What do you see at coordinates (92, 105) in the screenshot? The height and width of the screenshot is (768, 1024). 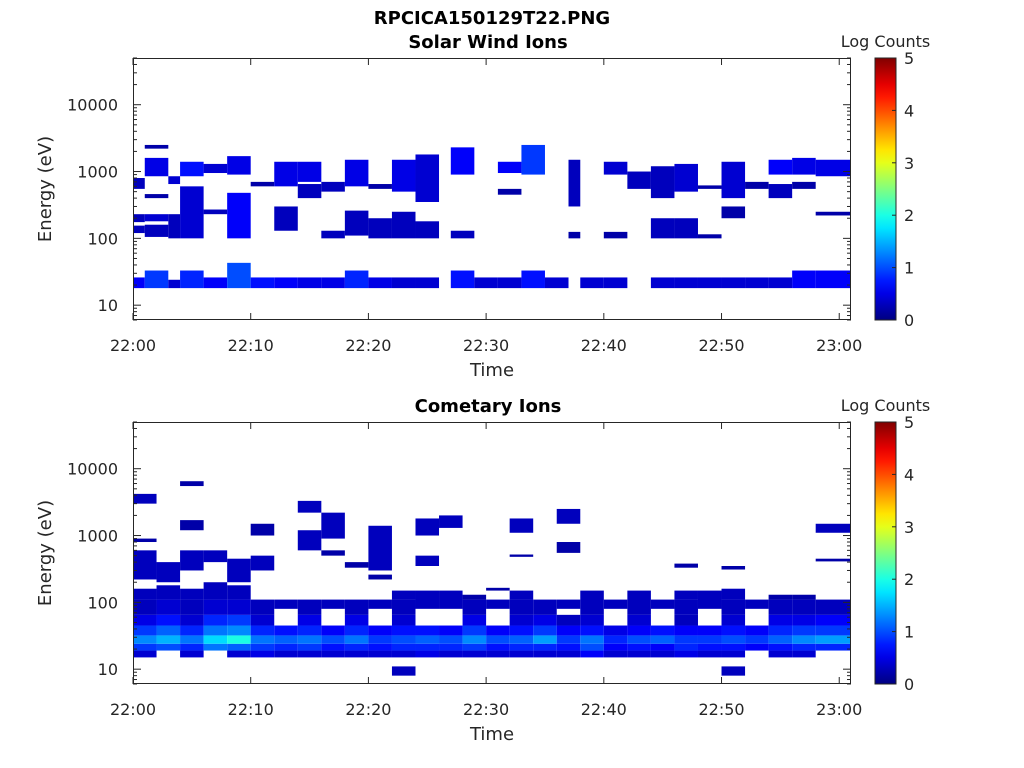 I see `y-tick-label: 10000` at bounding box center [92, 105].